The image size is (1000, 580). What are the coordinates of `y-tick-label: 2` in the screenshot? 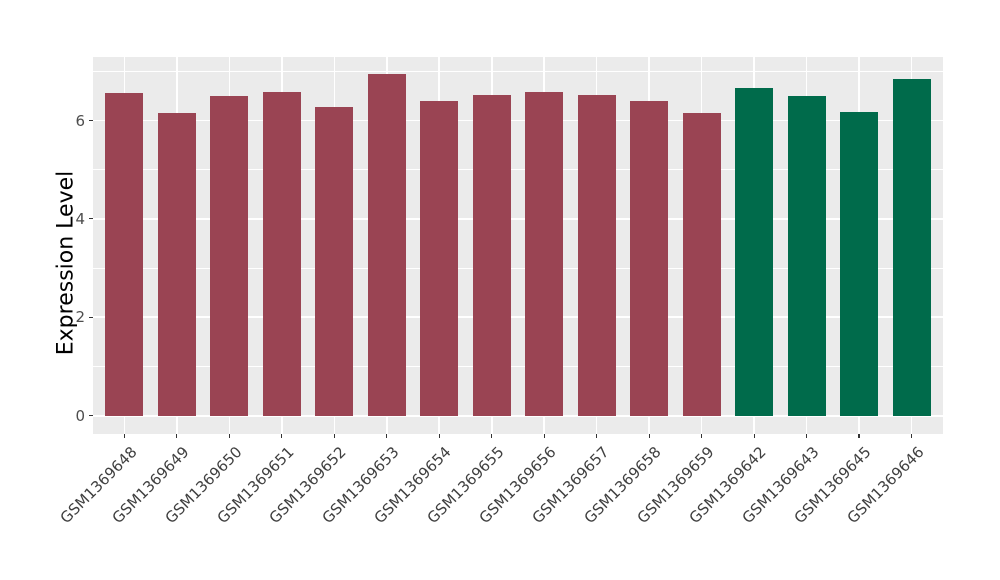 It's located at (80, 317).